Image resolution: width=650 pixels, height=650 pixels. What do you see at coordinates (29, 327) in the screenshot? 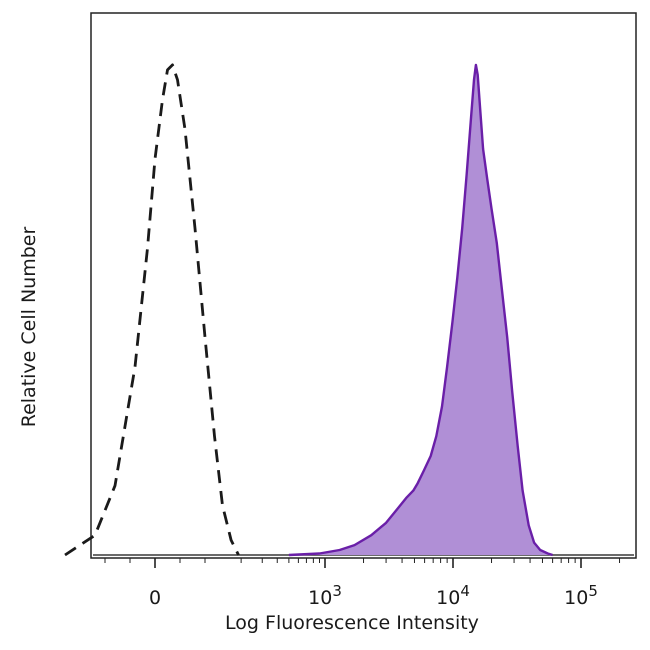
I see `y-axis-label: Relative Cell Number` at bounding box center [29, 327].